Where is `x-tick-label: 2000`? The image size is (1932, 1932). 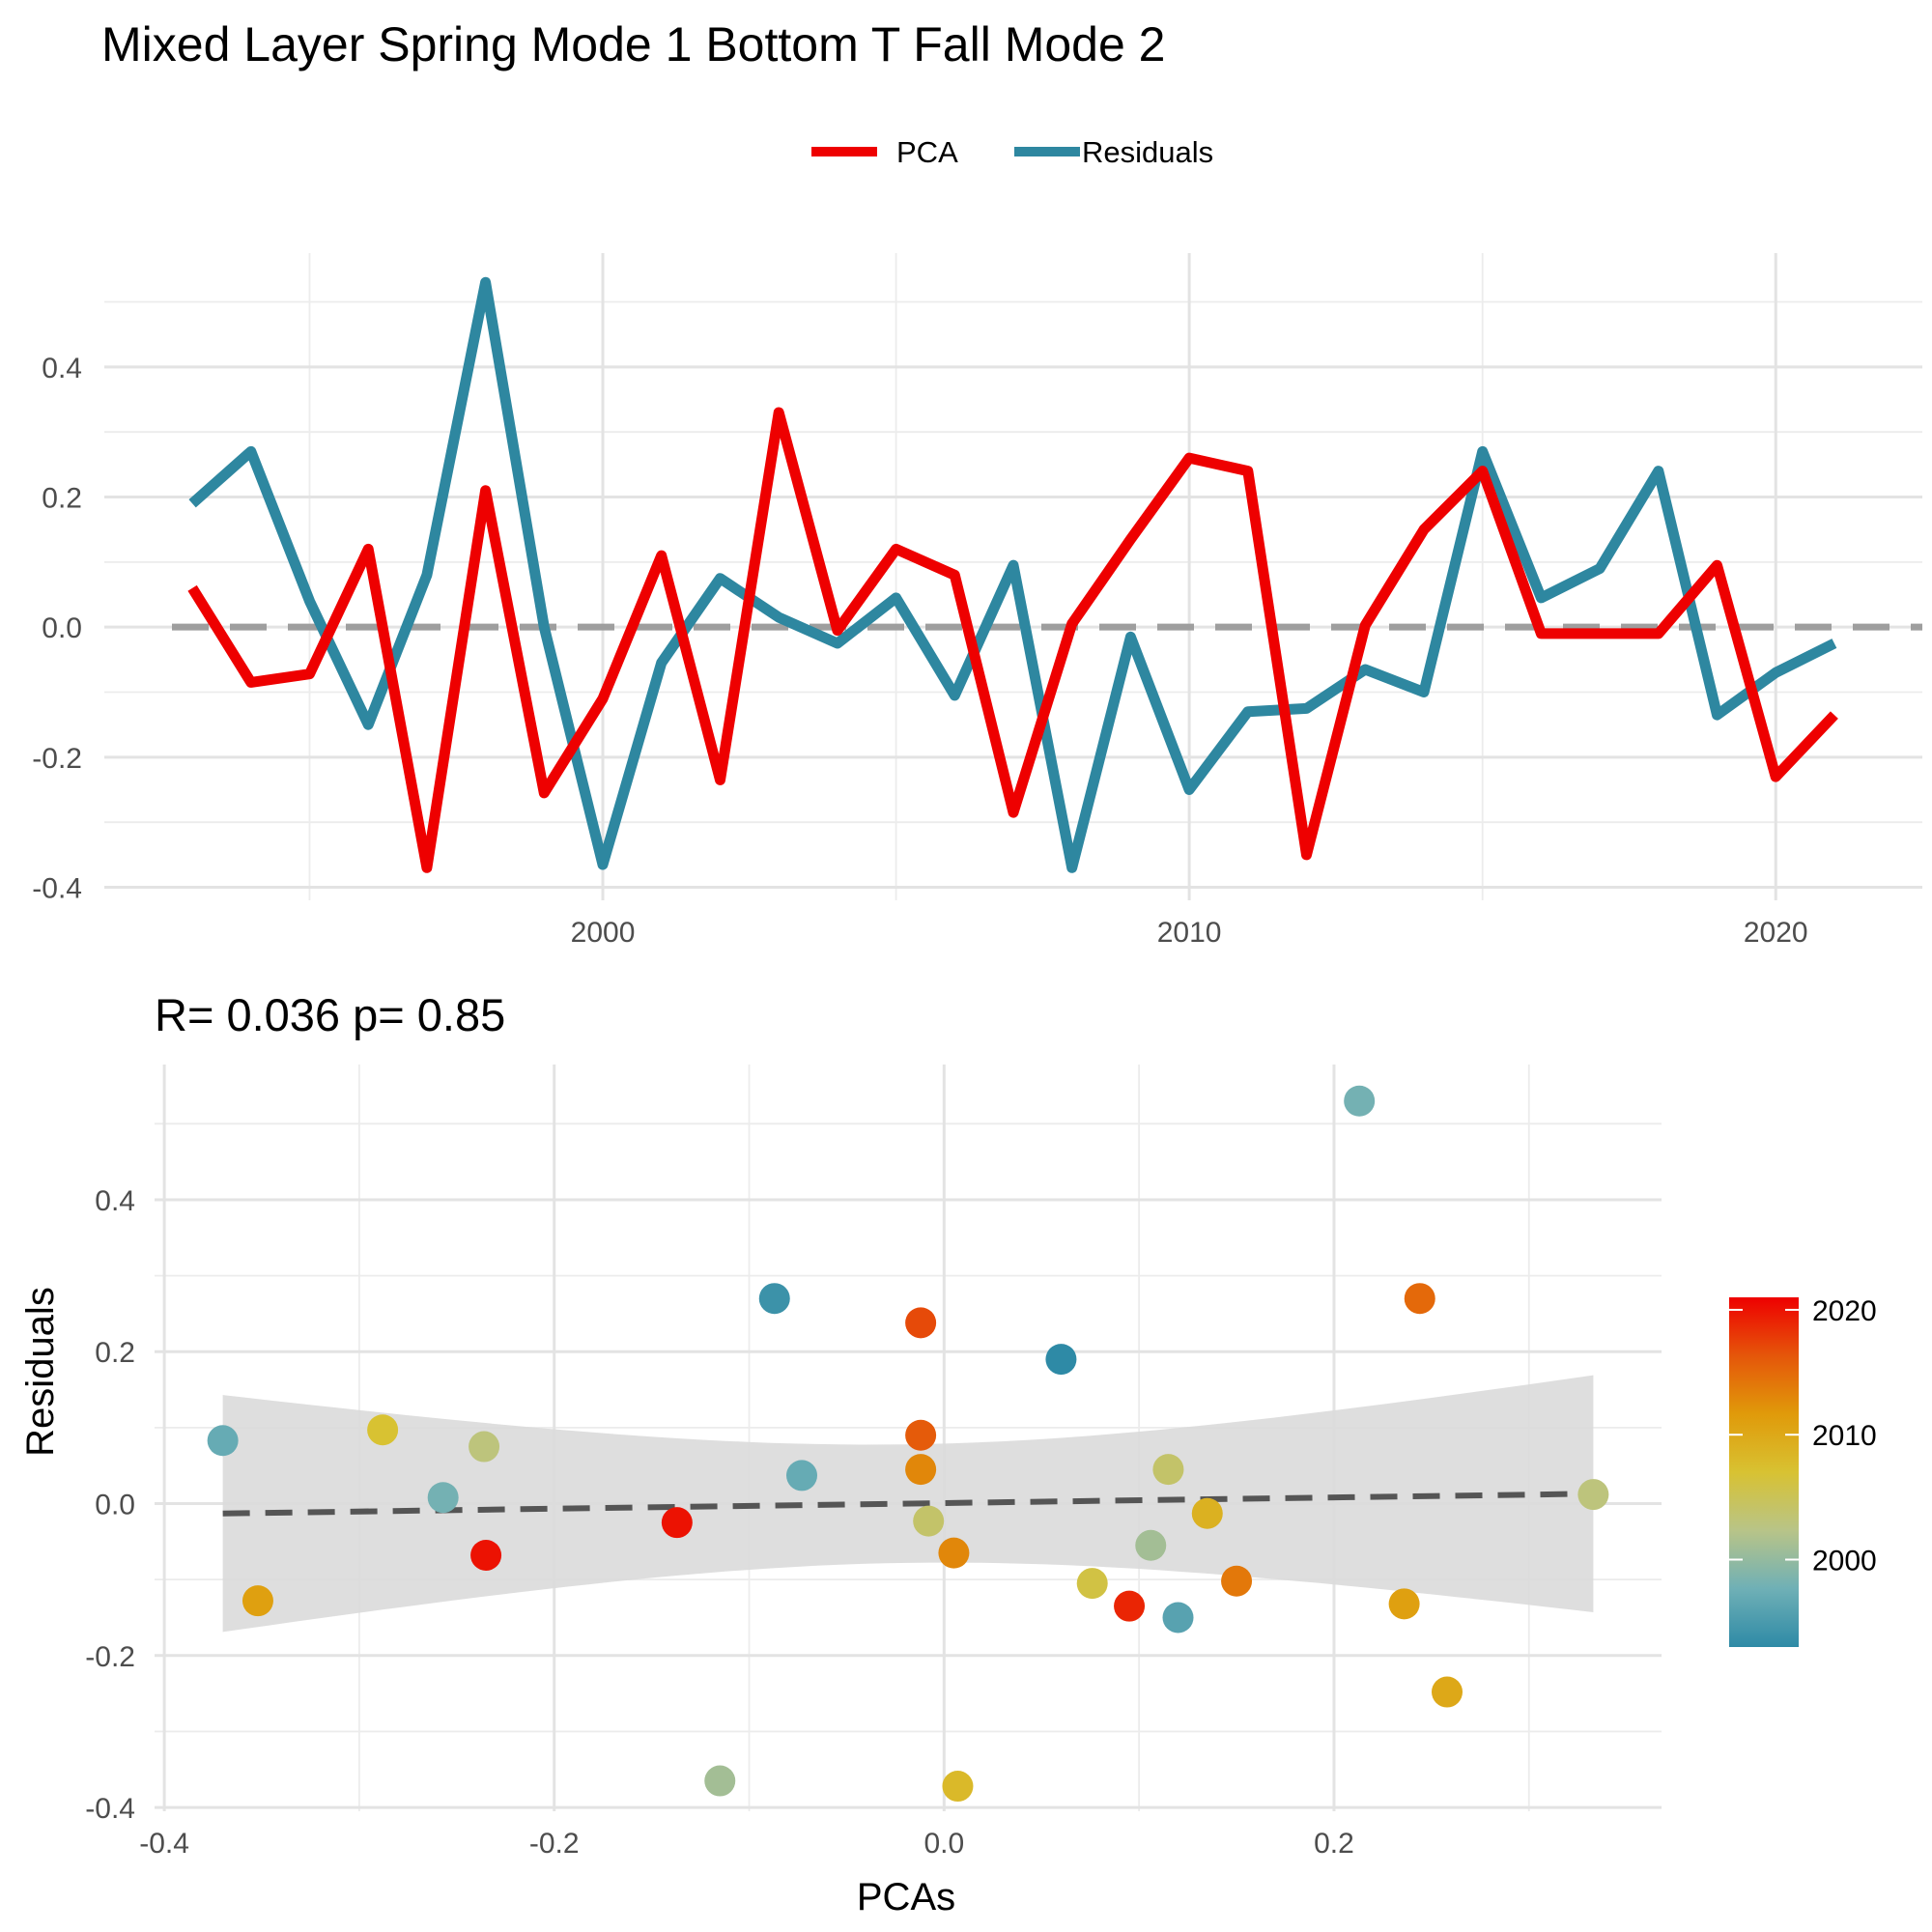 x-tick-label: 2000 is located at coordinates (603, 933).